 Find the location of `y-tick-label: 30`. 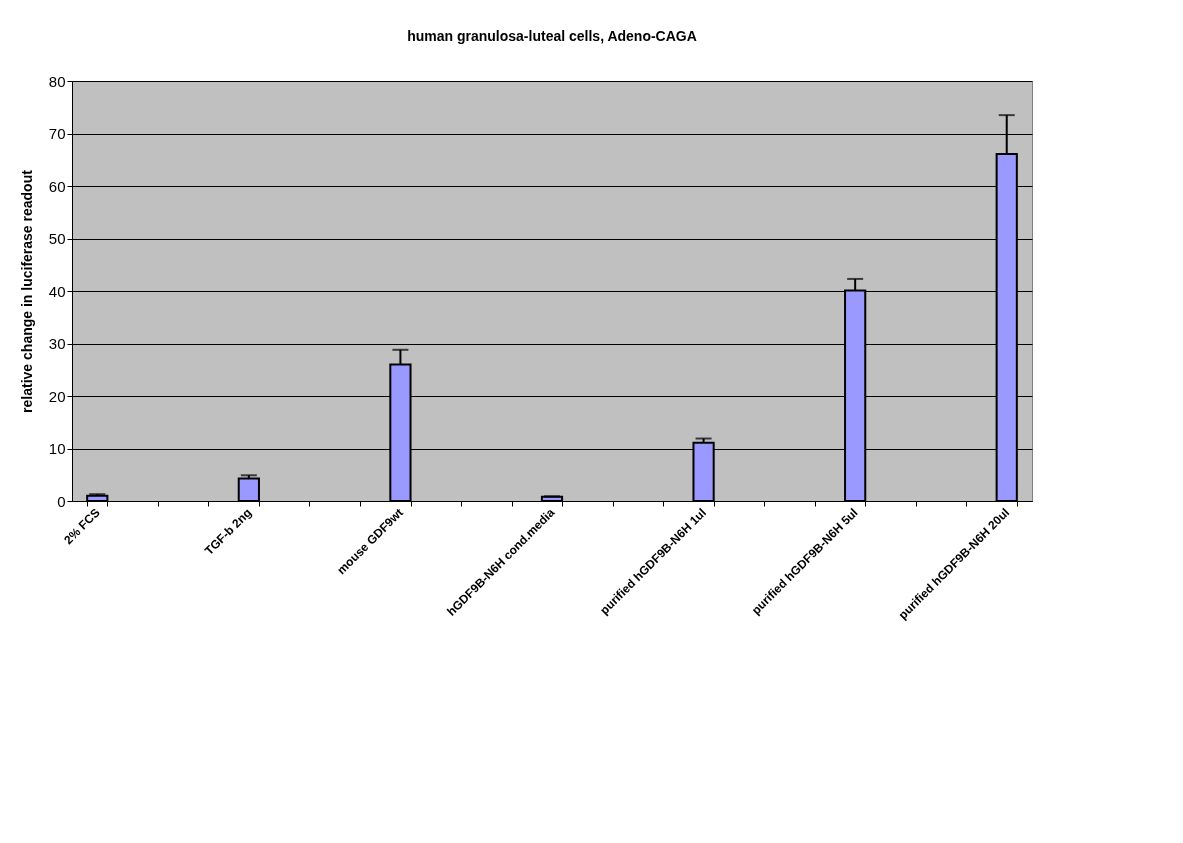

y-tick-label: 30 is located at coordinates (57, 343).